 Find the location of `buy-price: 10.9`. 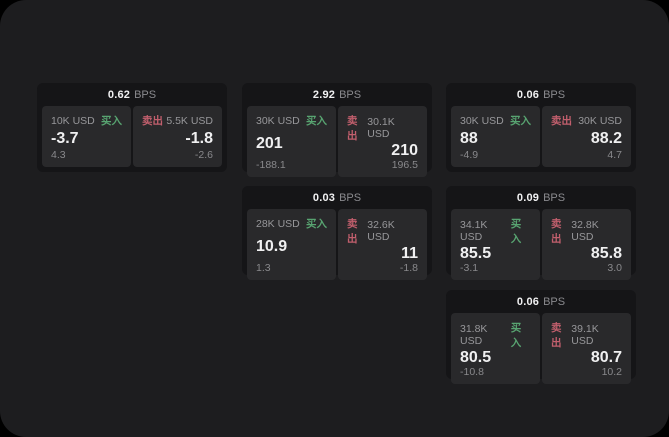

buy-price: 10.9 is located at coordinates (272, 246).